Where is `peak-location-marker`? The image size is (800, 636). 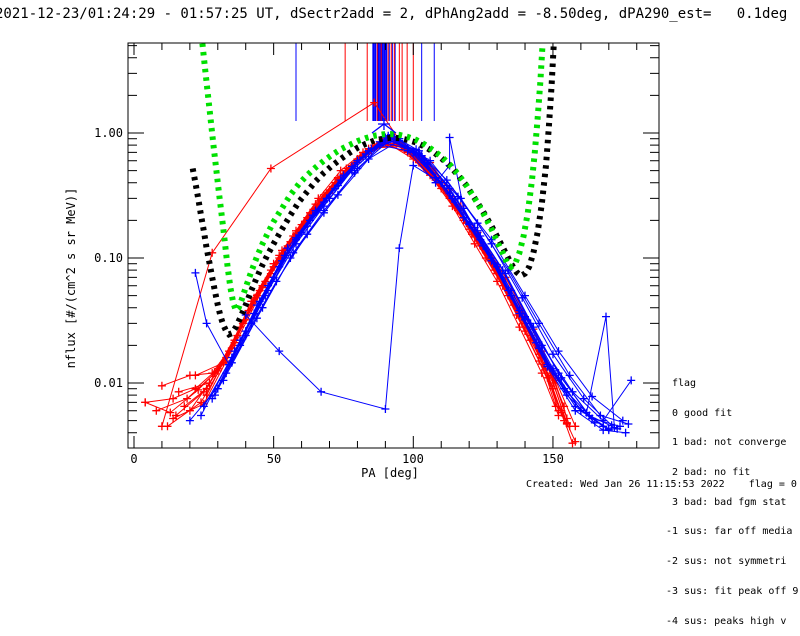
peak-location-marker is located at coordinates (384, 126).